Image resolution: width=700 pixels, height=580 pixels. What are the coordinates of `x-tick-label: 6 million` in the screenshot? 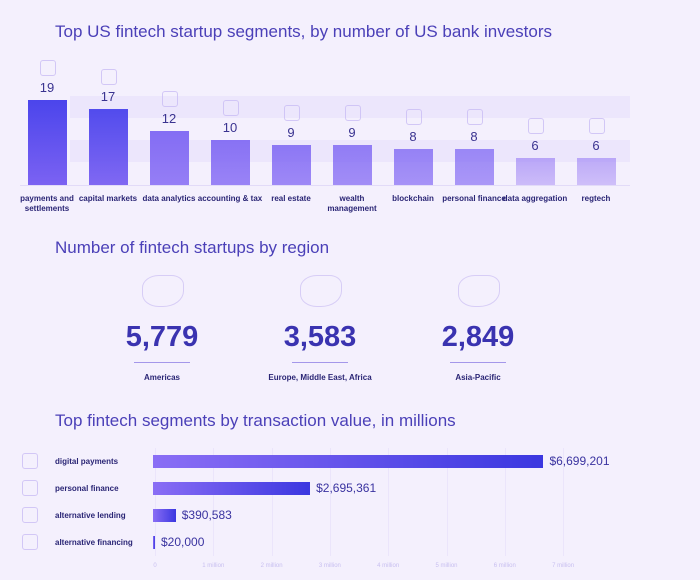 It's located at (504, 566).